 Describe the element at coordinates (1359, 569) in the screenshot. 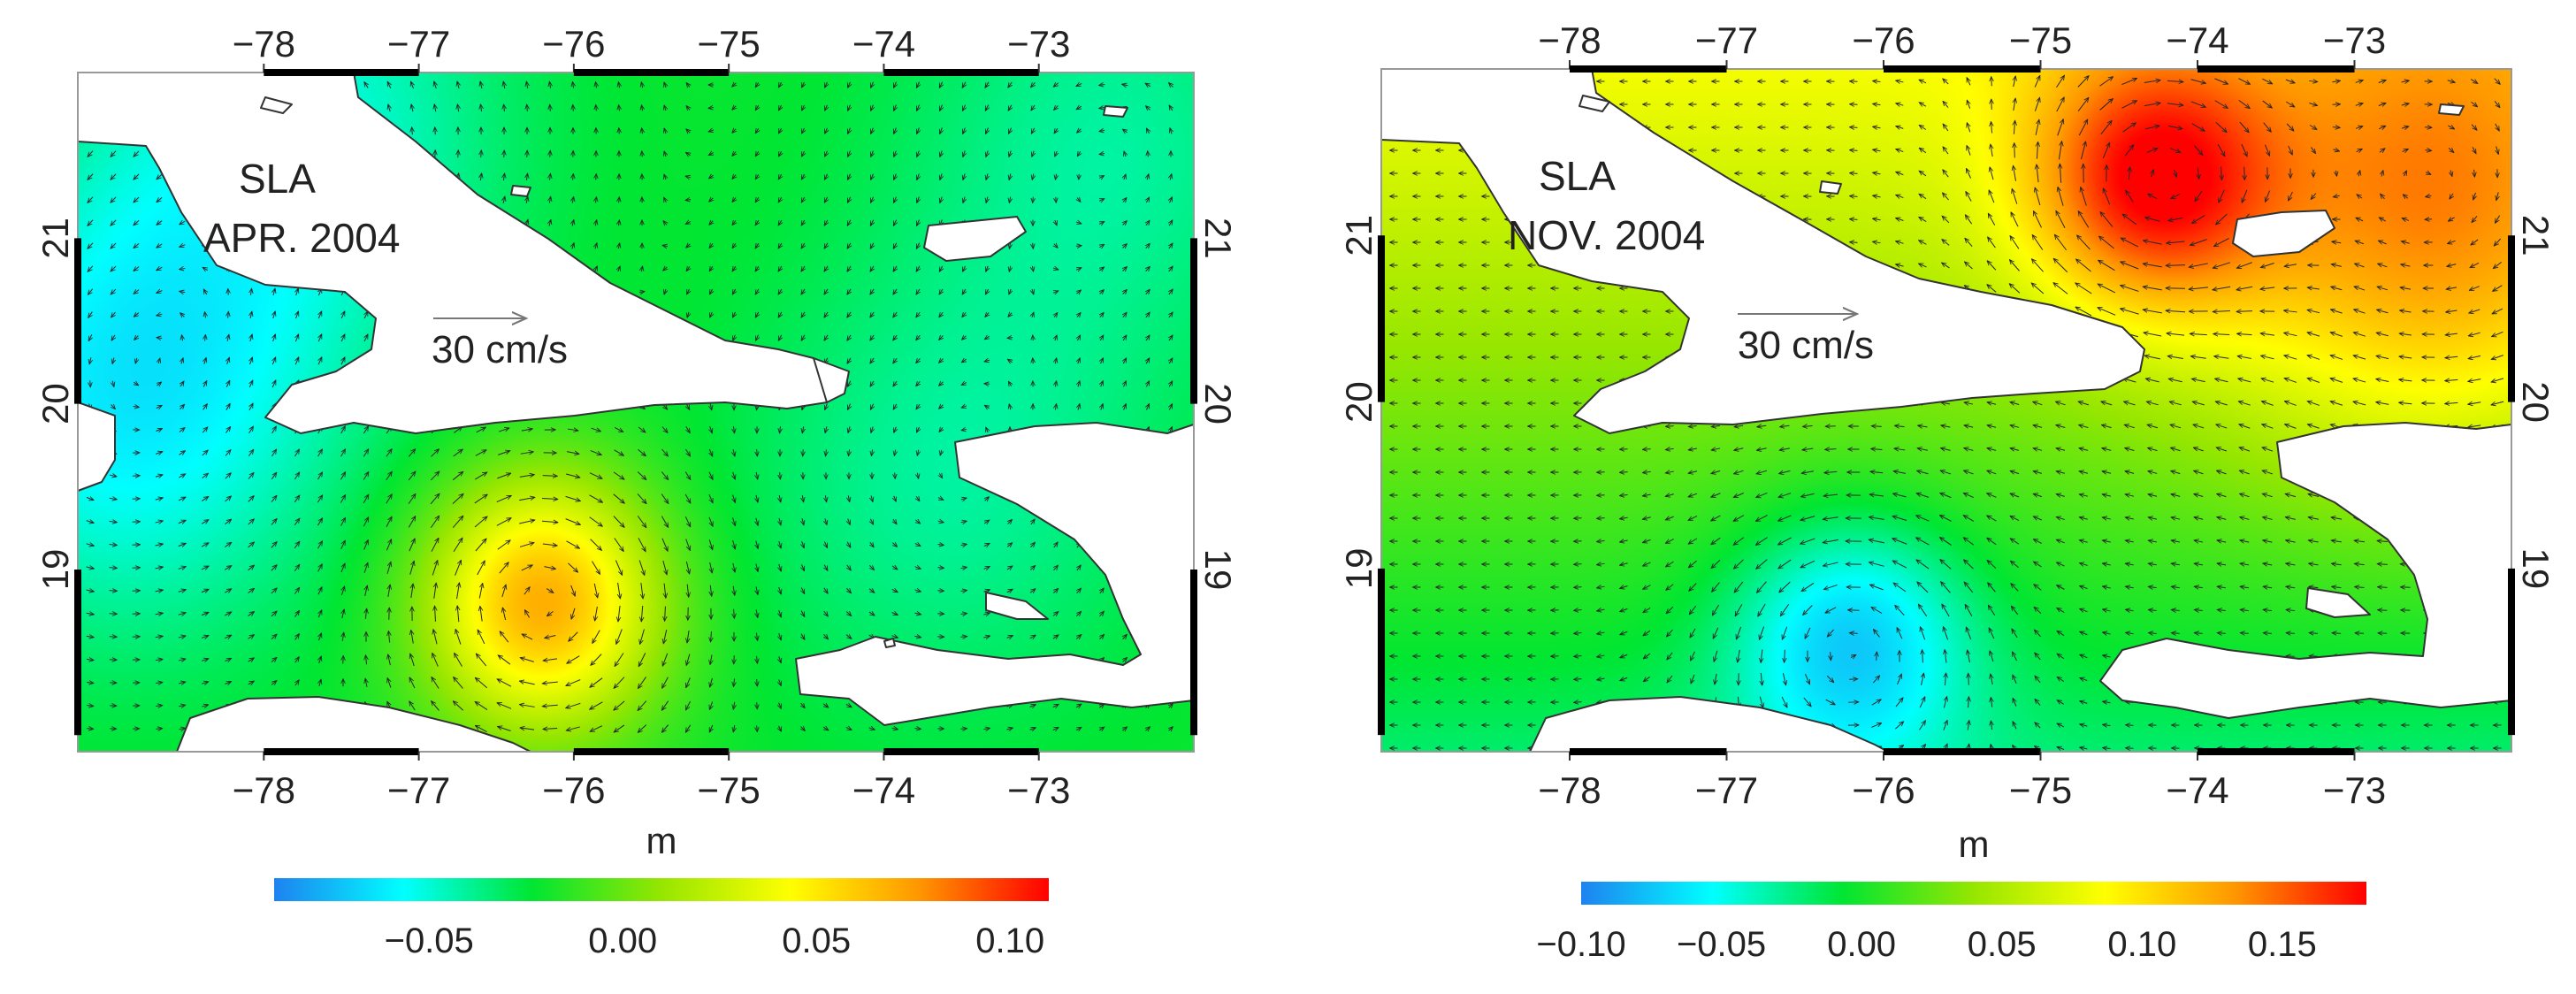

I see `y-tick-label-left: 19` at that location.